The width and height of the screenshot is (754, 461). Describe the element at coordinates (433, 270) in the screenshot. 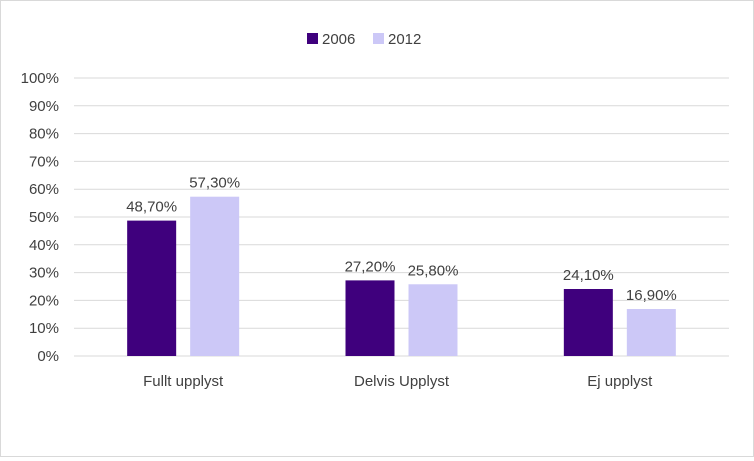

I see `data-label: 25,80%` at that location.